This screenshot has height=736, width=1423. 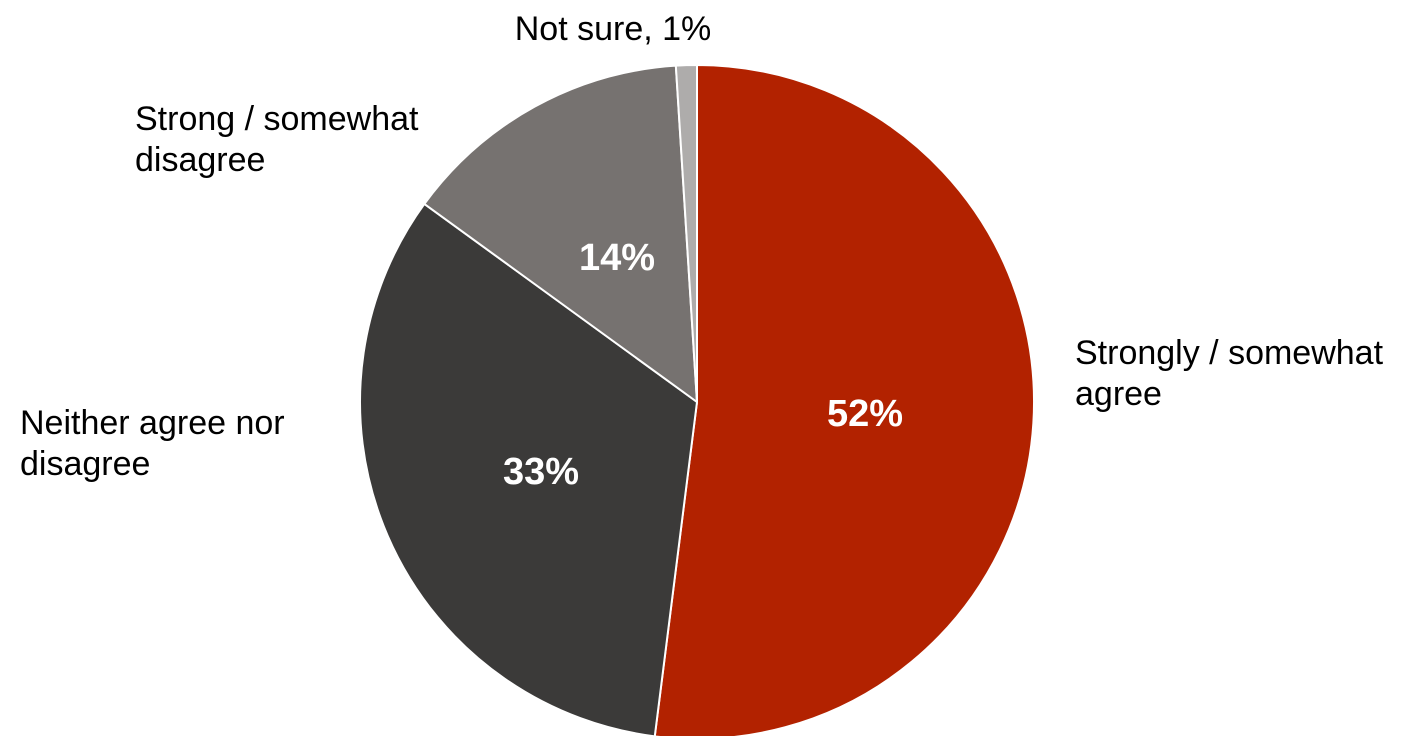 I want to click on pie-value-label-agree: 52%, so click(x=865, y=414).